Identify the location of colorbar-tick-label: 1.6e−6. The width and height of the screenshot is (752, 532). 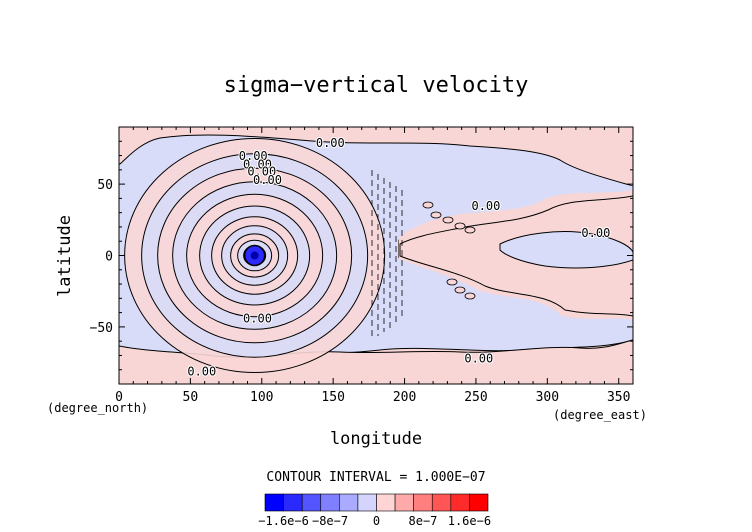
(469, 521).